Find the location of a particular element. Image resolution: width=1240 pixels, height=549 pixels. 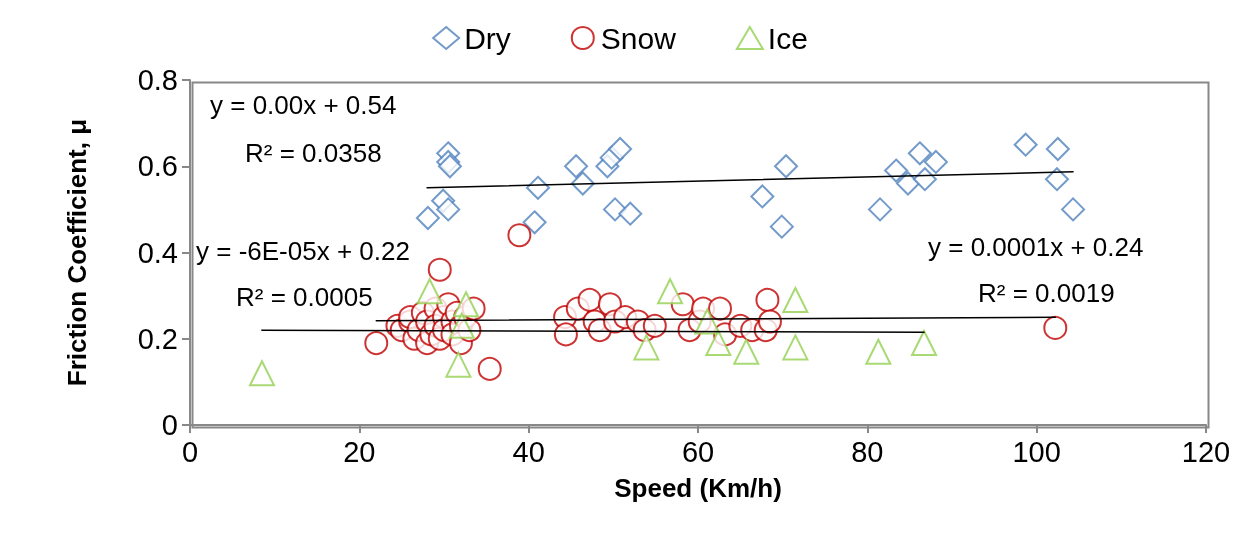

x-tick-label: 60 is located at coordinates (698, 451).